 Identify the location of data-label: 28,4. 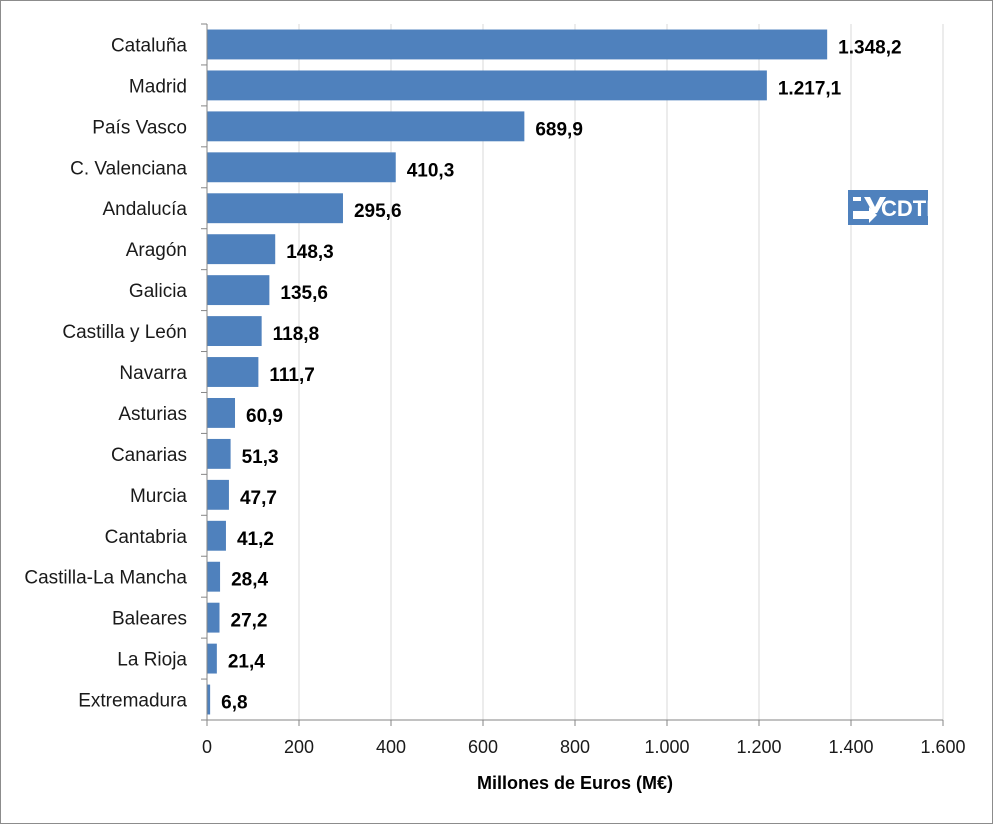
(249, 580).